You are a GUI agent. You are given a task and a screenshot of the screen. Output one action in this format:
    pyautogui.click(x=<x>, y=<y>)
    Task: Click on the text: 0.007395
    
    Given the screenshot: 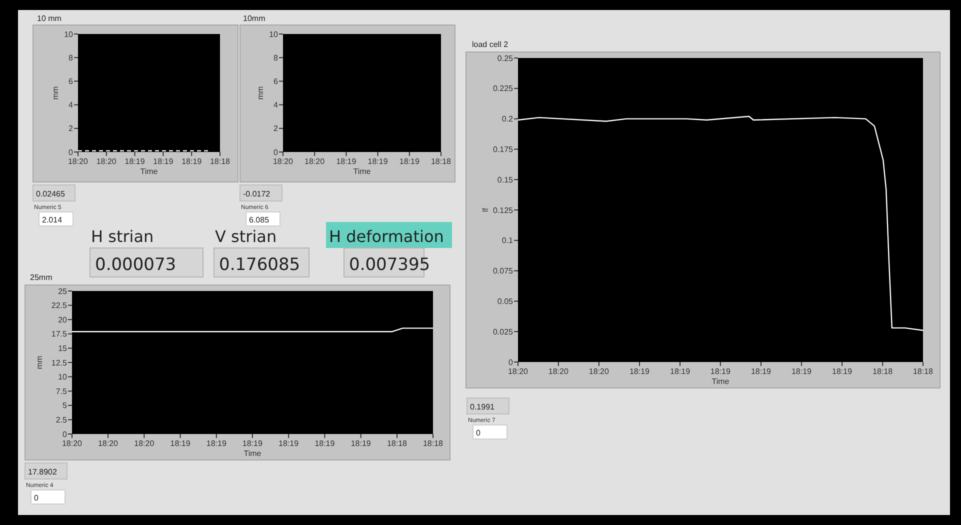 What is the action you would take?
    pyautogui.click(x=389, y=265)
    